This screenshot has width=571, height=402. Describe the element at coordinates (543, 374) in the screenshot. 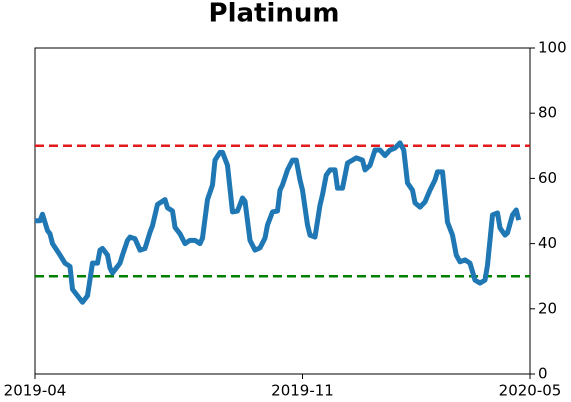

I see `y-tick-label: 0` at that location.